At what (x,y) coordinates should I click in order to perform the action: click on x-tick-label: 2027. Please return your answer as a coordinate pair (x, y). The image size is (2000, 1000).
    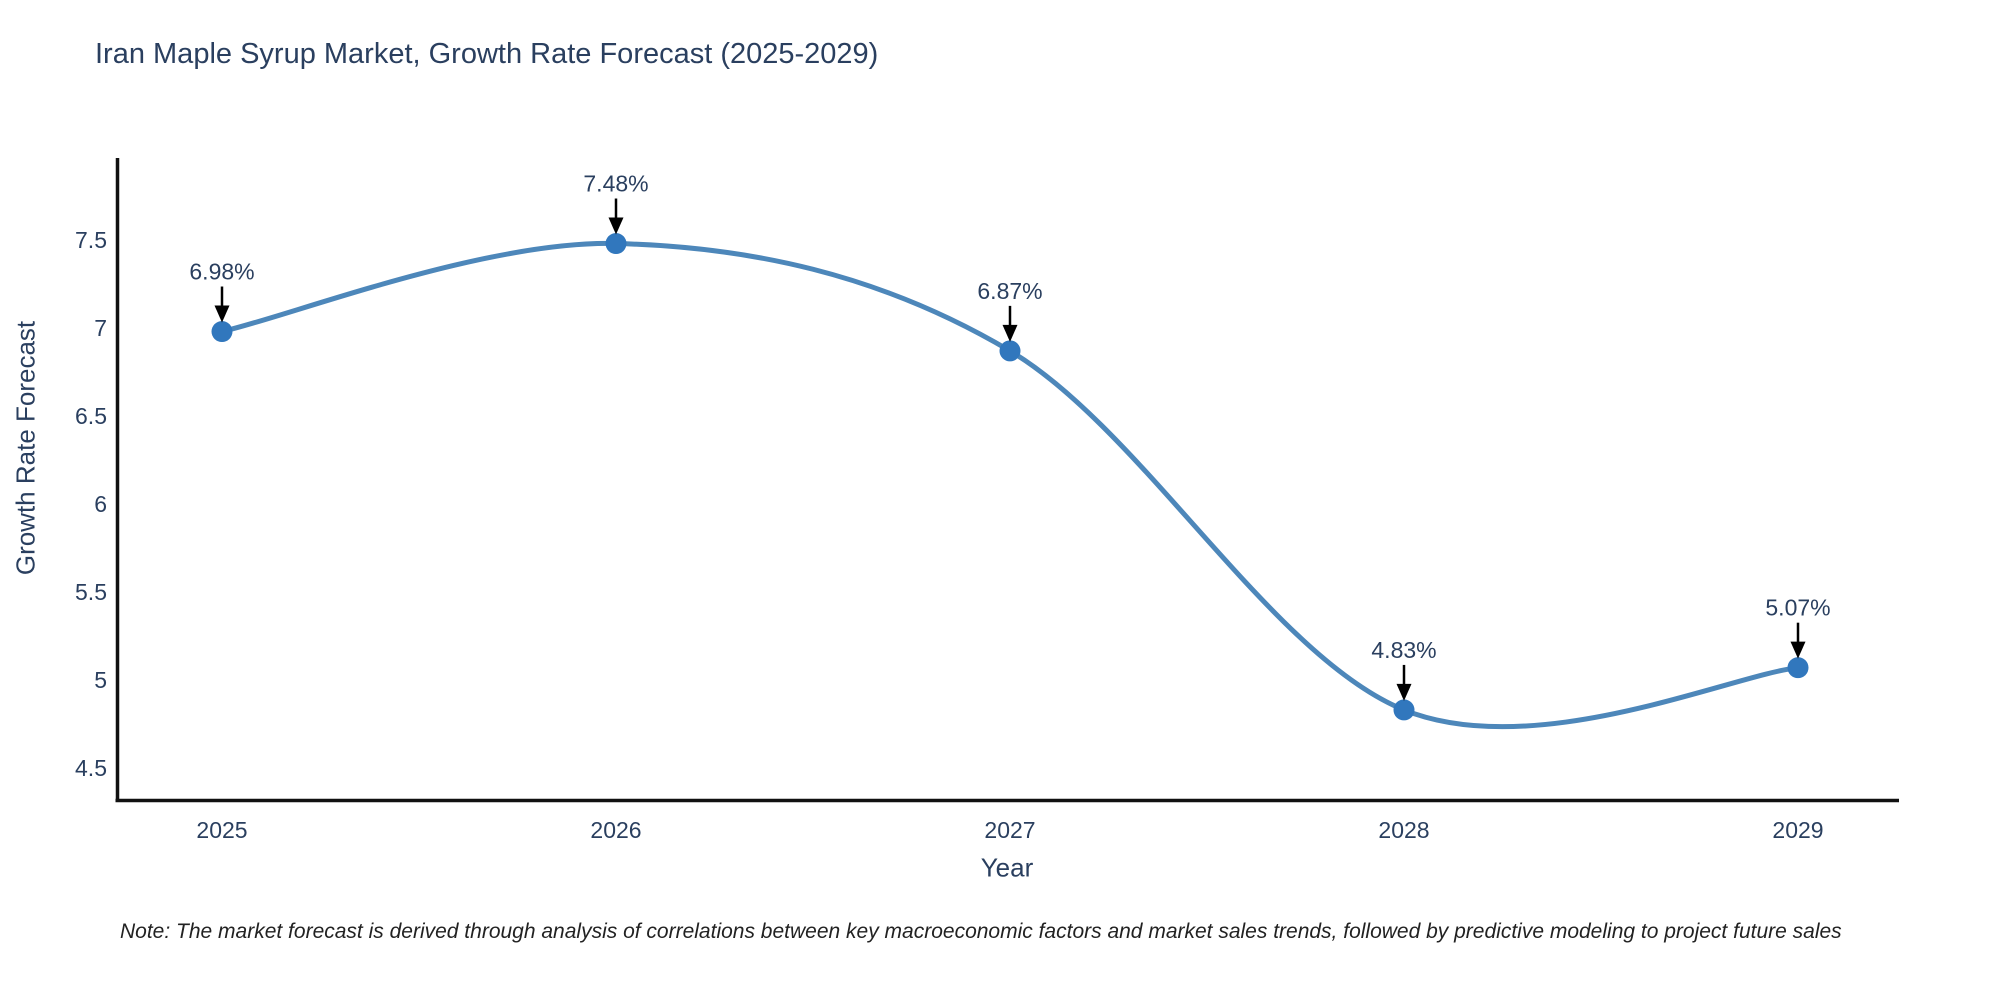
    Looking at the image, I should click on (1009, 830).